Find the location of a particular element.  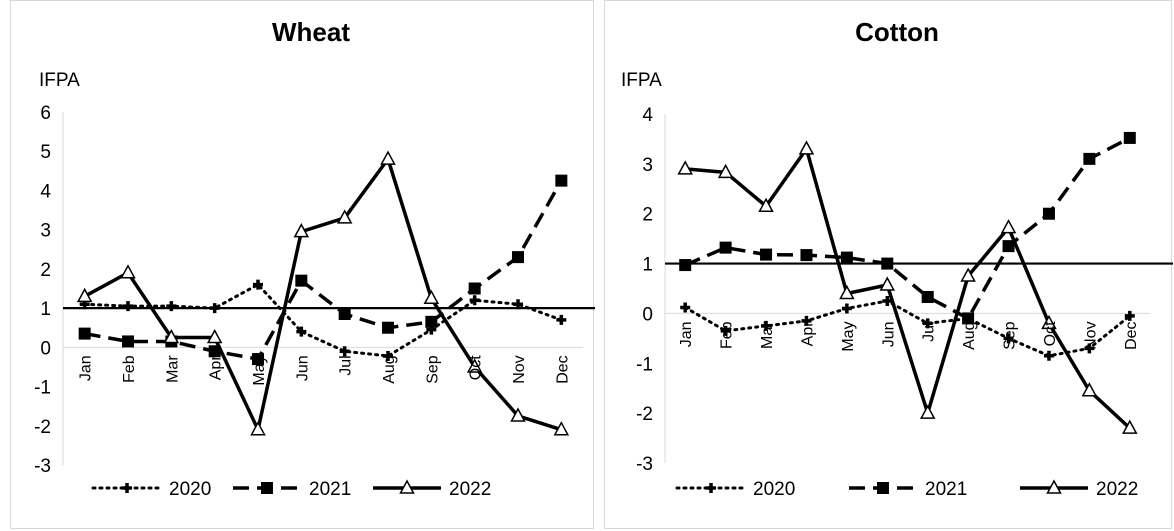

series-2020 is located at coordinates (323, 320).